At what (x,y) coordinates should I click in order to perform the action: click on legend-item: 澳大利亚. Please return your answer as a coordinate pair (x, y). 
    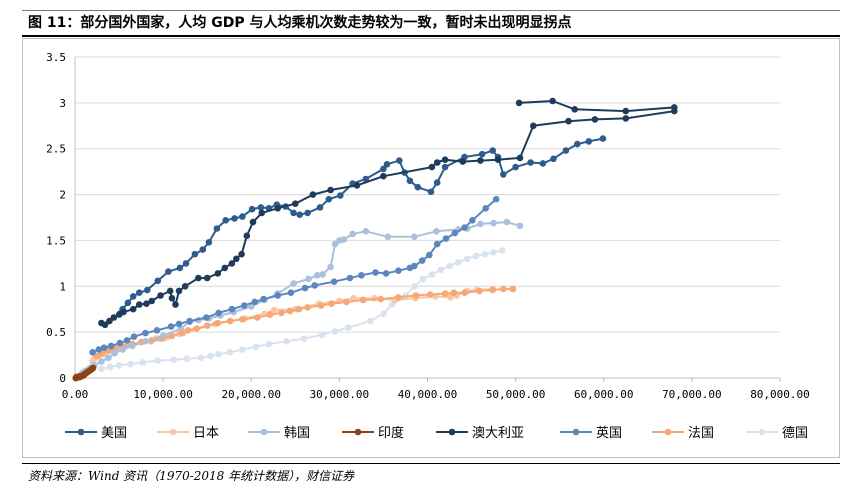
    Looking at the image, I should click on (480, 433).